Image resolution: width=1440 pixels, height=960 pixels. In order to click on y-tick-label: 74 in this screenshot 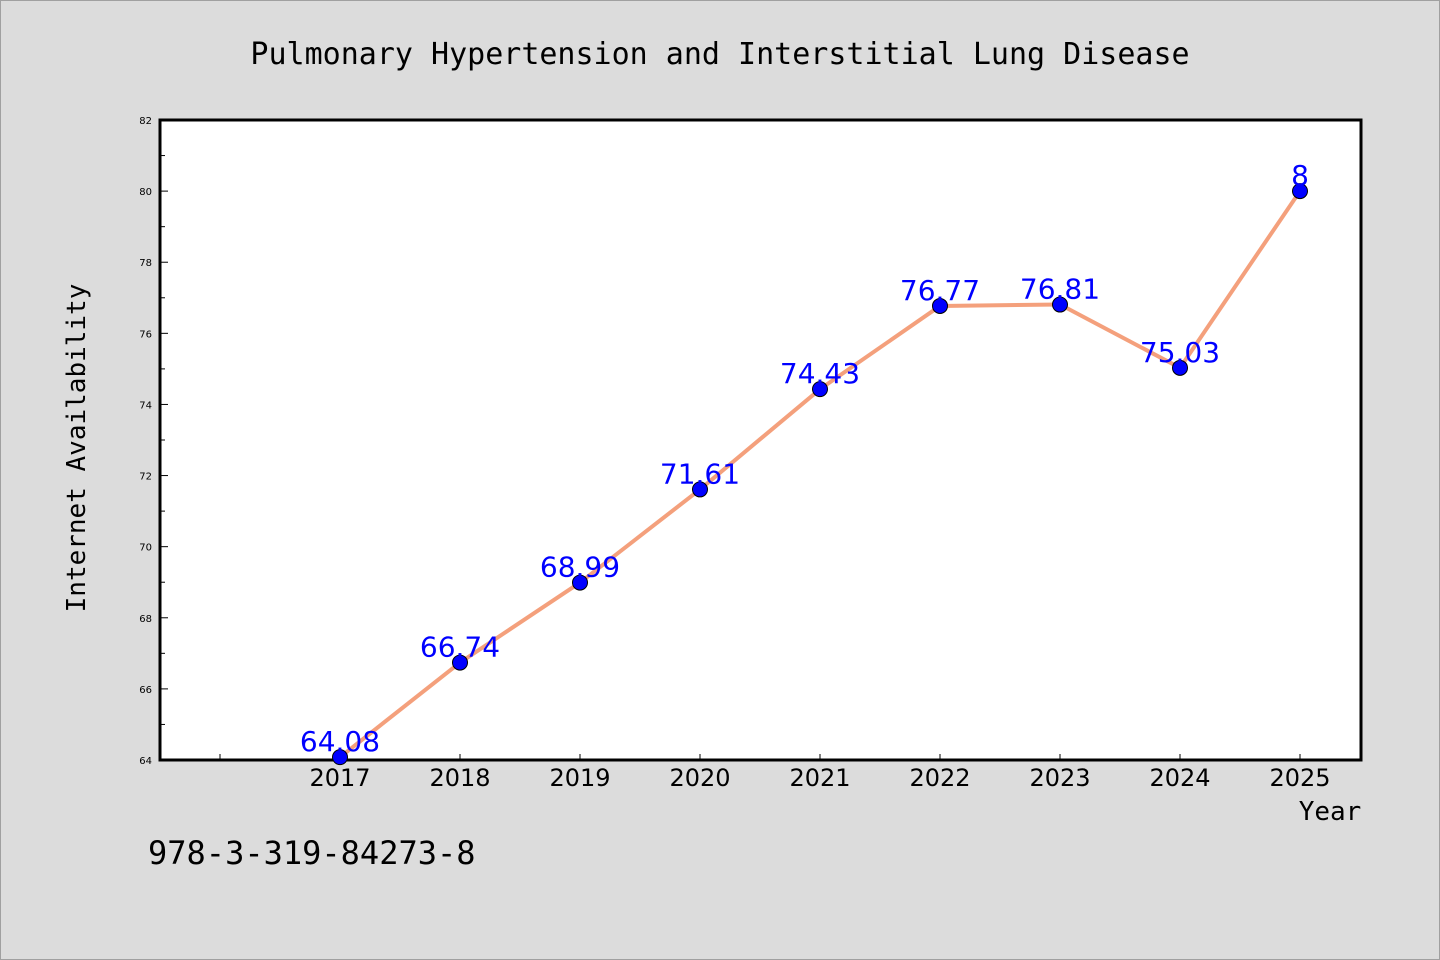, I will do `click(145, 405)`.